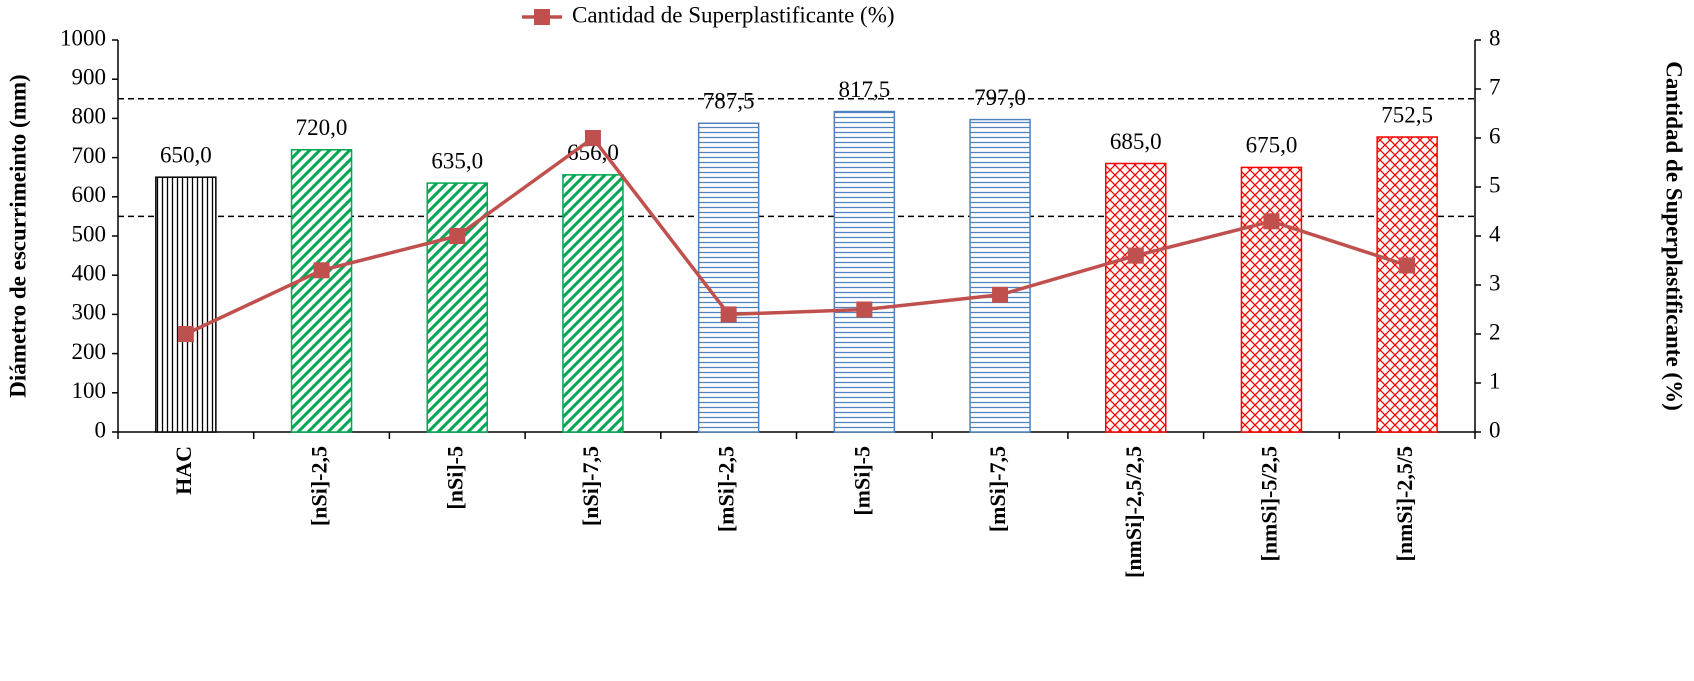  What do you see at coordinates (1495, 233) in the screenshot?
I see `y2-tick-label: 4` at bounding box center [1495, 233].